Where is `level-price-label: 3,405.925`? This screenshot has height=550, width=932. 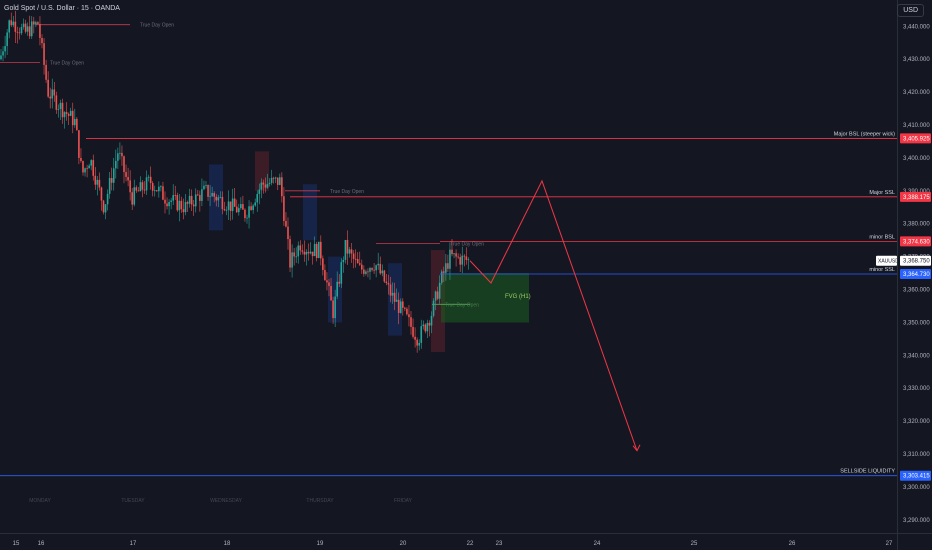
level-price-label: 3,405.925 is located at coordinates (916, 139).